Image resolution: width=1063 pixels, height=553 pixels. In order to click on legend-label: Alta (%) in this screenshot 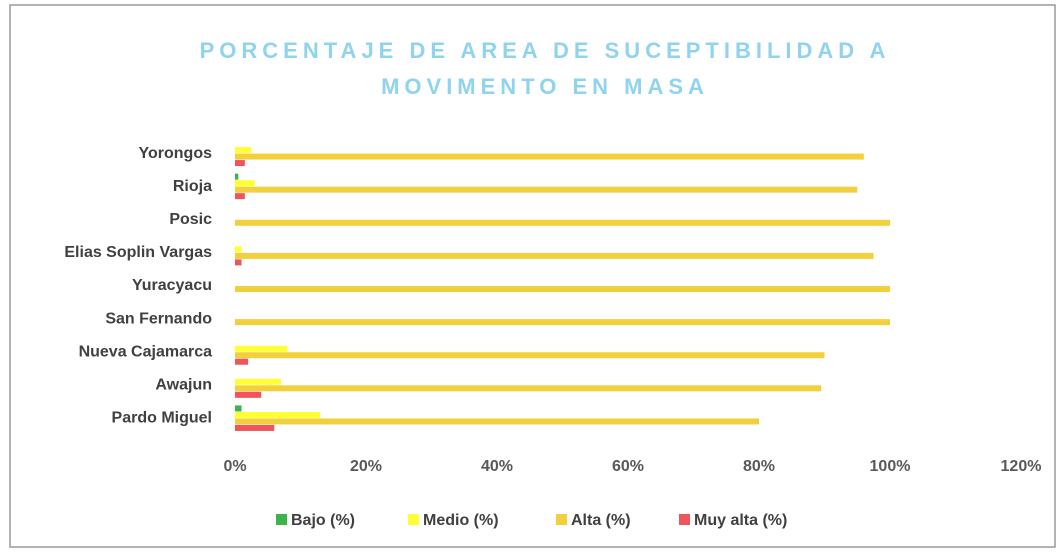, I will do `click(601, 520)`.